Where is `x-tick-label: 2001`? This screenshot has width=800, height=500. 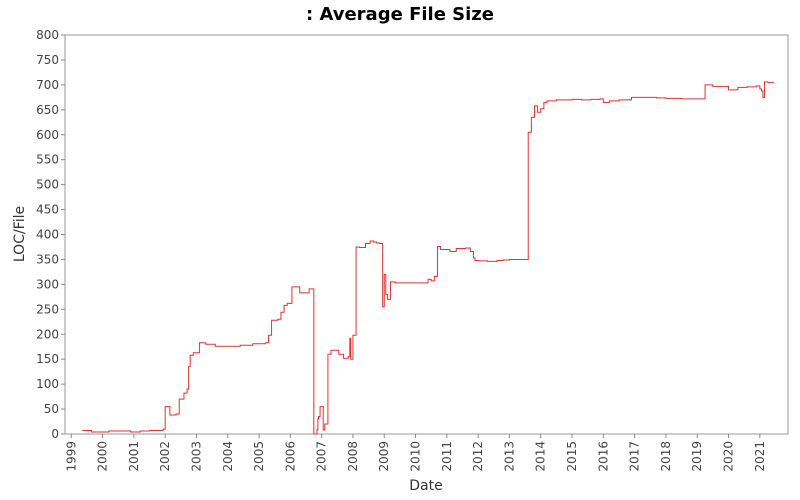 x-tick-label: 2001 is located at coordinates (134, 456).